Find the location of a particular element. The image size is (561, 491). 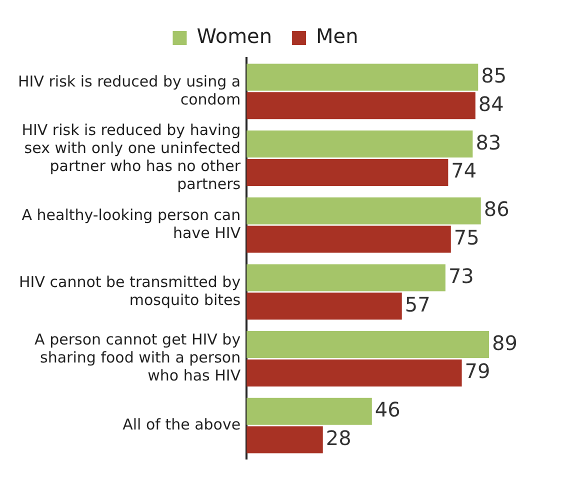

y-tick-label: A healthy-looking person can have HIV is located at coordinates (132, 224).